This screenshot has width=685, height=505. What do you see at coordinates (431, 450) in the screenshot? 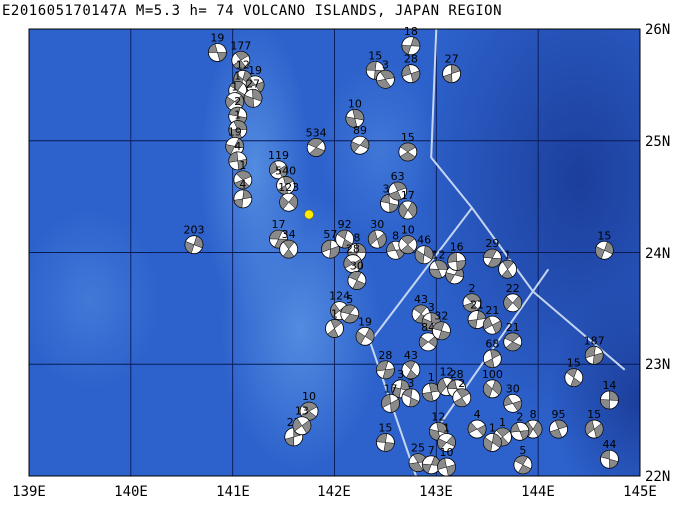
I see `mechanism-label: 7` at bounding box center [431, 450].